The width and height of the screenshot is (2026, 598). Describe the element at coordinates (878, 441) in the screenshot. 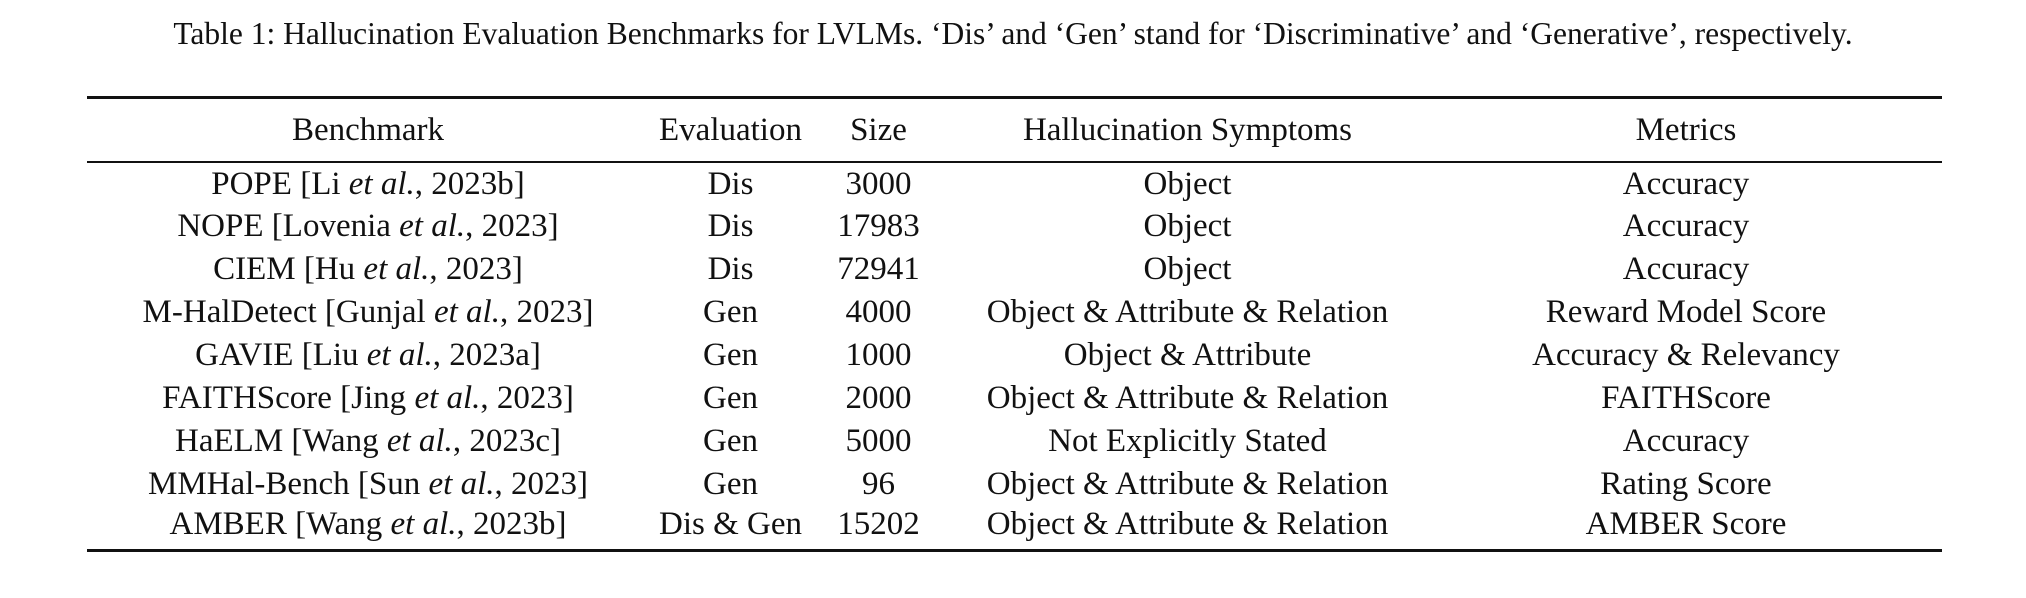

I see `size-cell: 5000` at that location.